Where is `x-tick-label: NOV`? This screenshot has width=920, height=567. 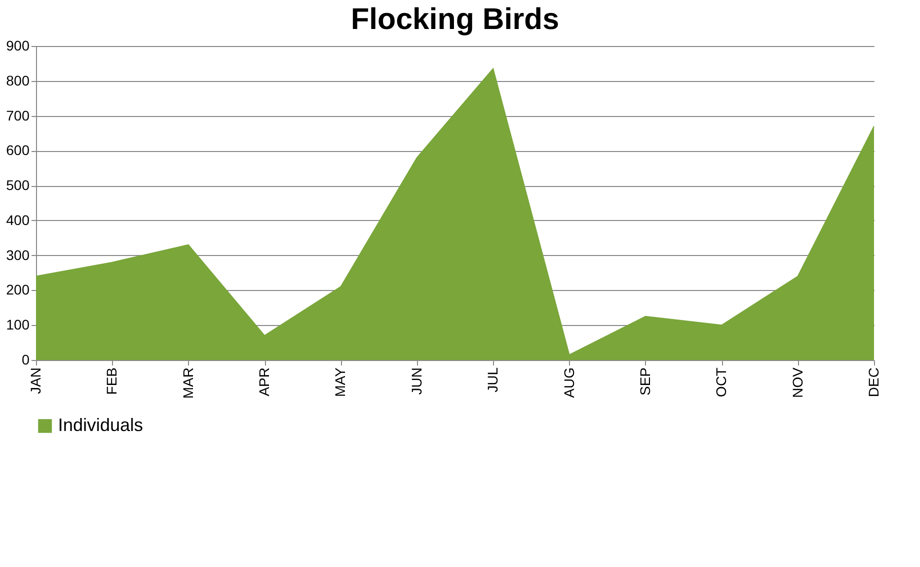 x-tick-label: NOV is located at coordinates (797, 382).